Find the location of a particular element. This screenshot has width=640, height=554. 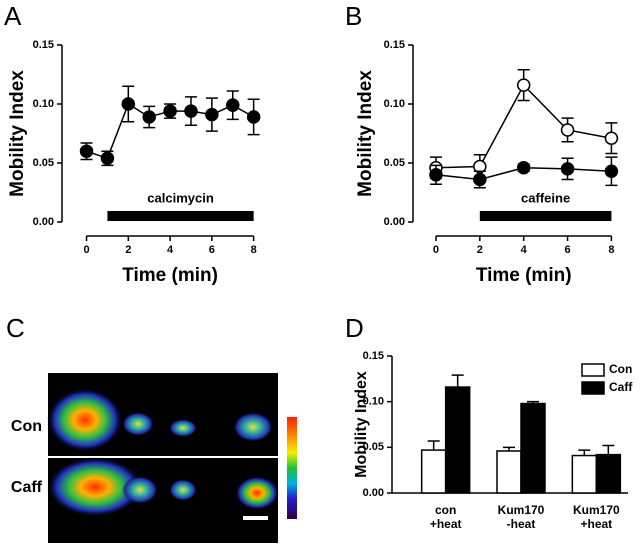

x-tick-label: Kum170 -heat is located at coordinates (521, 517).